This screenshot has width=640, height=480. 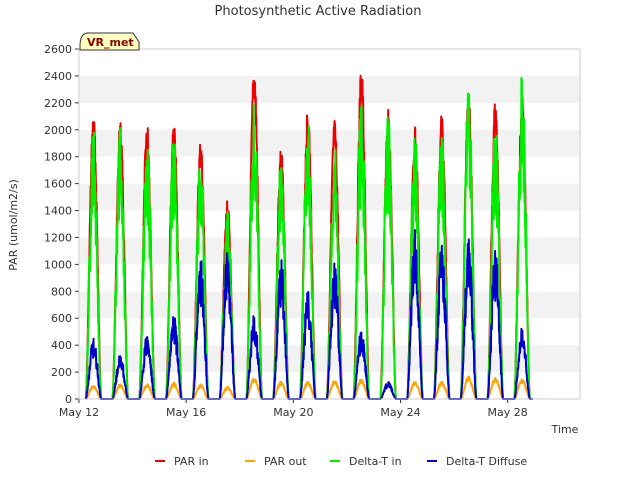 What do you see at coordinates (186, 412) in the screenshot?
I see `x-tick-label: May 16` at bounding box center [186, 412].